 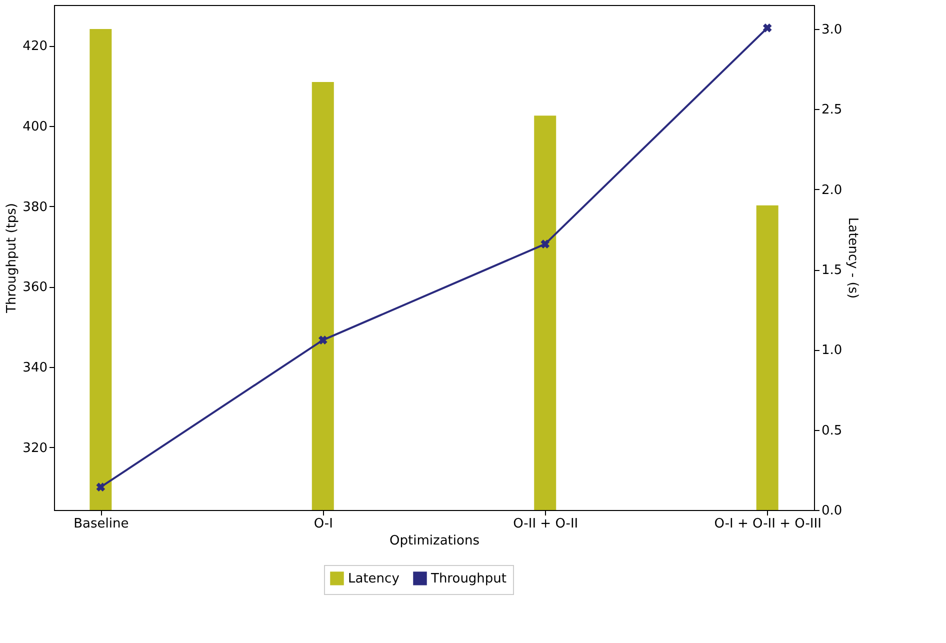 I want to click on x-tick-label: O-II + O-II, so click(x=545, y=524).